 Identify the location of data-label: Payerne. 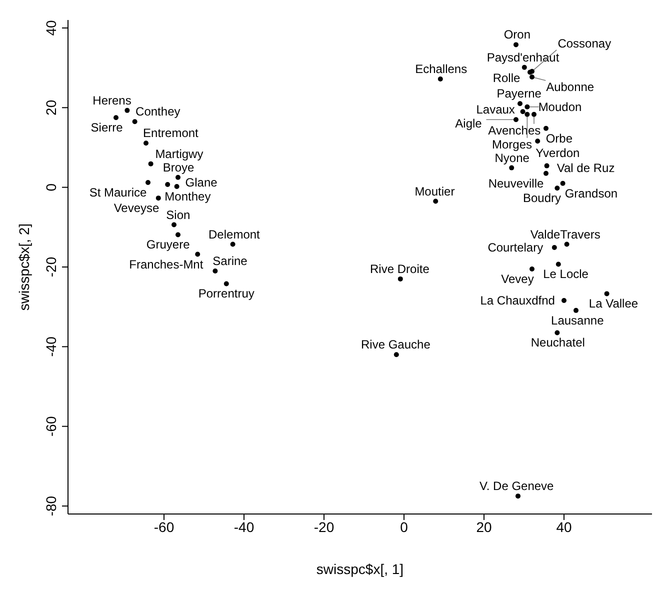
(519, 93).